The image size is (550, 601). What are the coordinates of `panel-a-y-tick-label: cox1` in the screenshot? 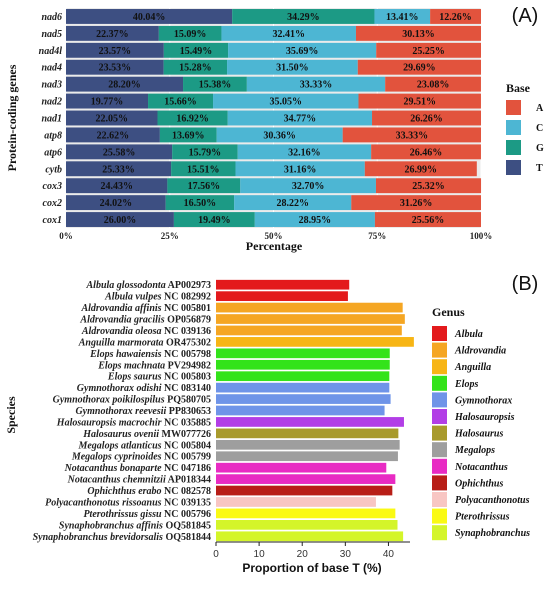 It's located at (52, 220).